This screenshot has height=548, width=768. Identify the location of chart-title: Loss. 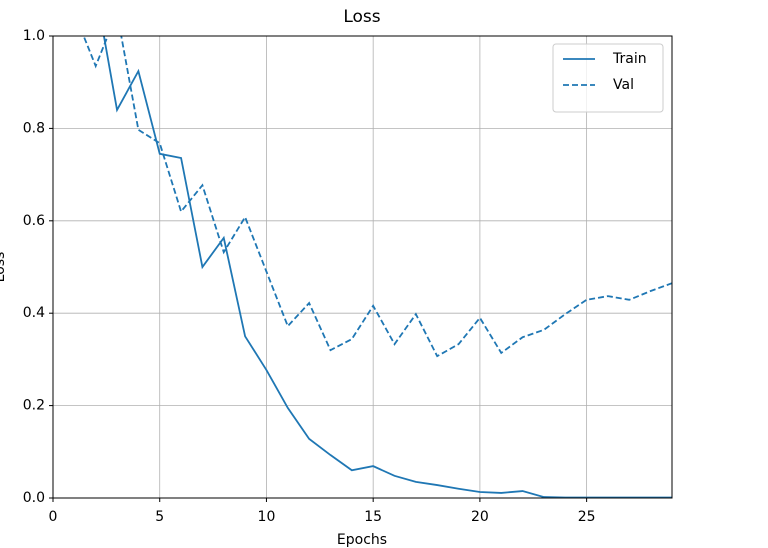
(361, 17).